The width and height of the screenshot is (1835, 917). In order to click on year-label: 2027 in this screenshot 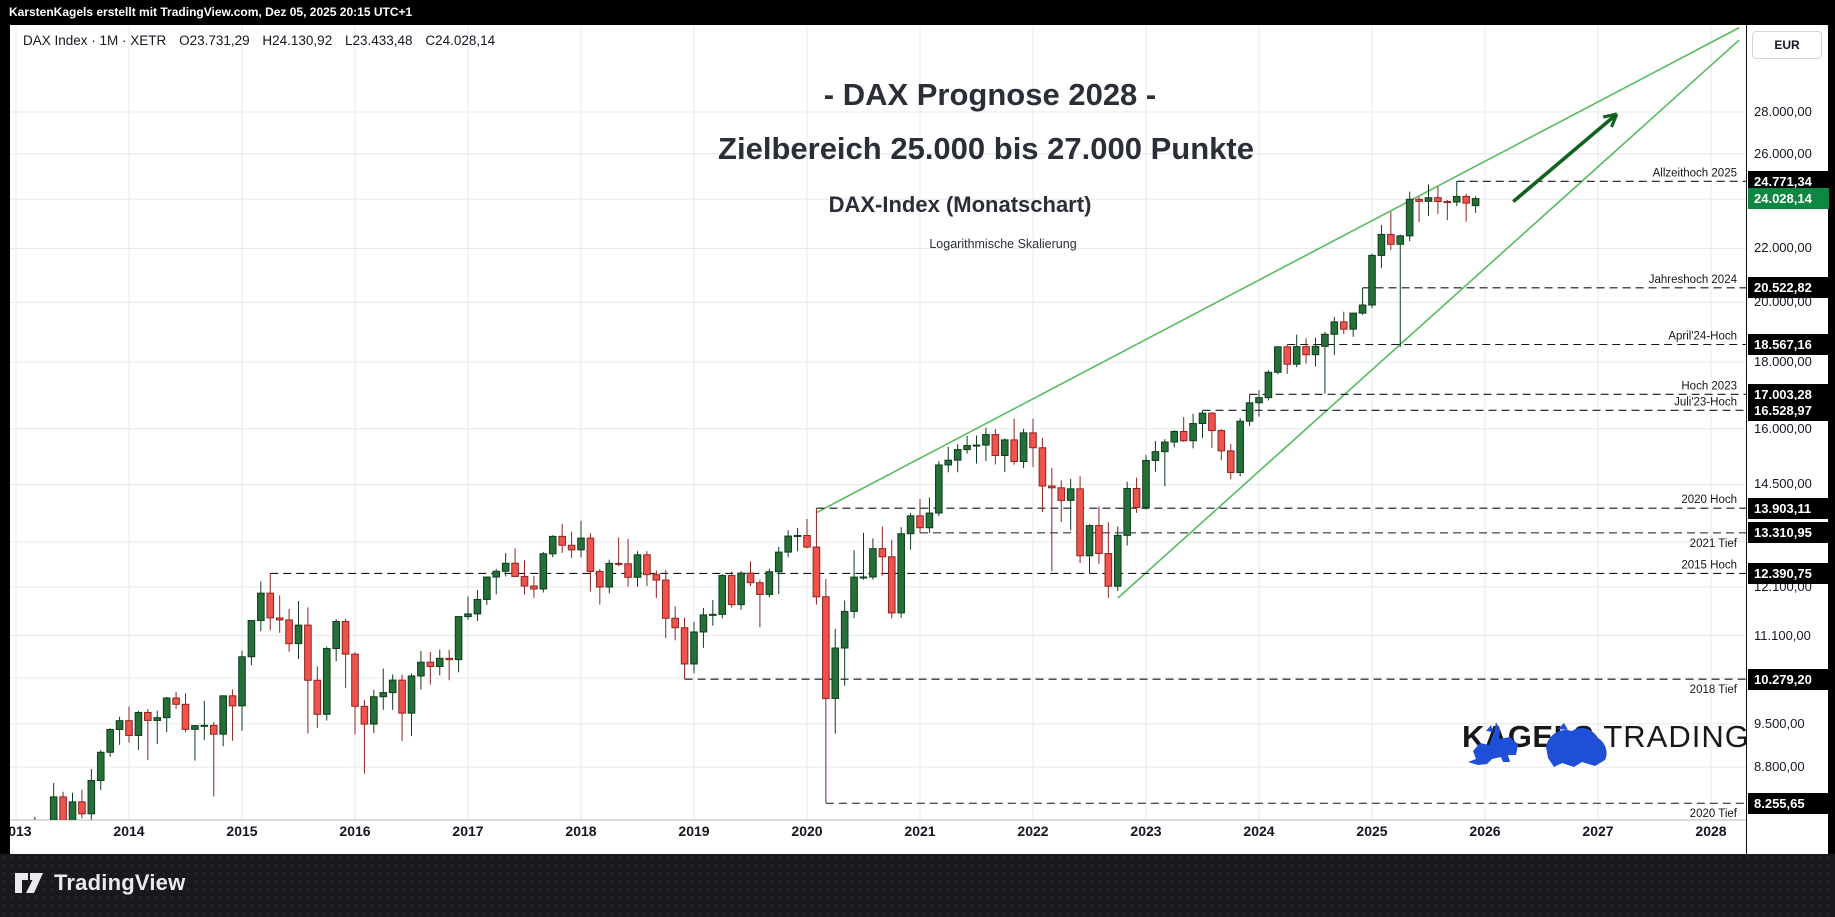, I will do `click(1597, 831)`.